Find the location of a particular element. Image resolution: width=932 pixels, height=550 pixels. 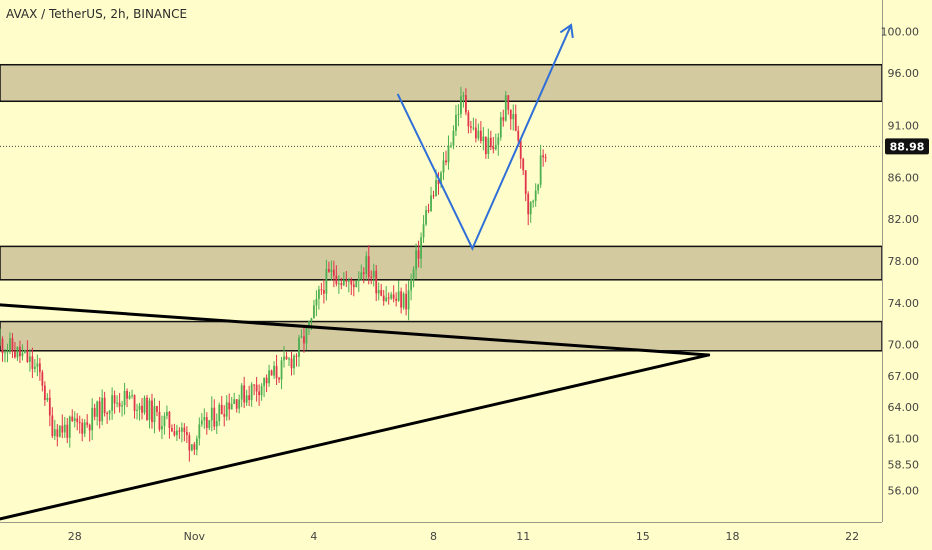

projection-path is located at coordinates (484, 137).